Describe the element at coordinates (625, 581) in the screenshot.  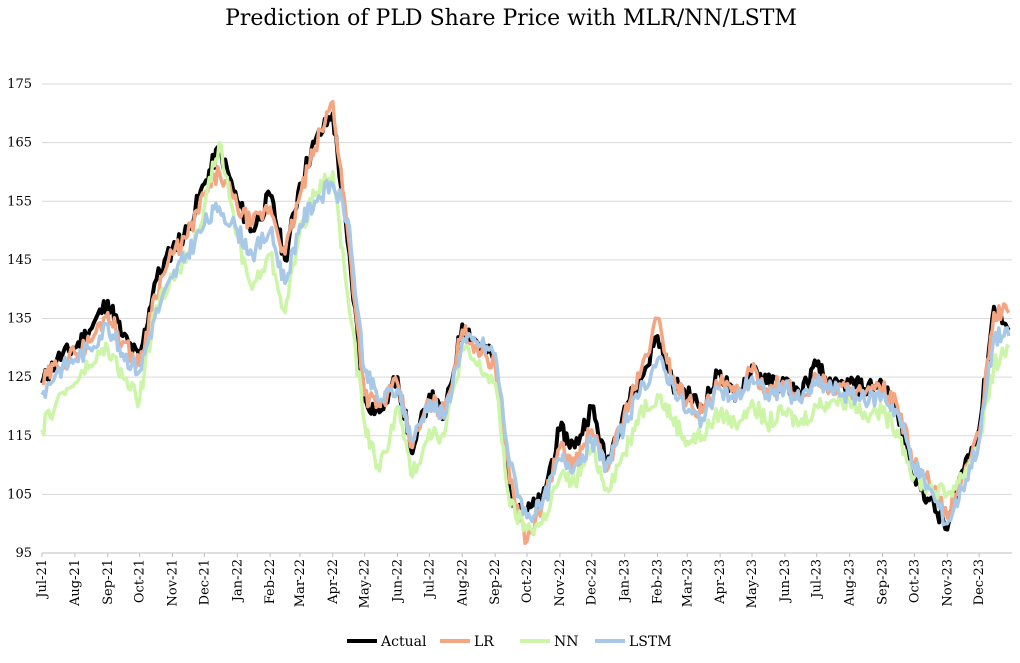
I see `x-tick-label: Jan-23` at that location.